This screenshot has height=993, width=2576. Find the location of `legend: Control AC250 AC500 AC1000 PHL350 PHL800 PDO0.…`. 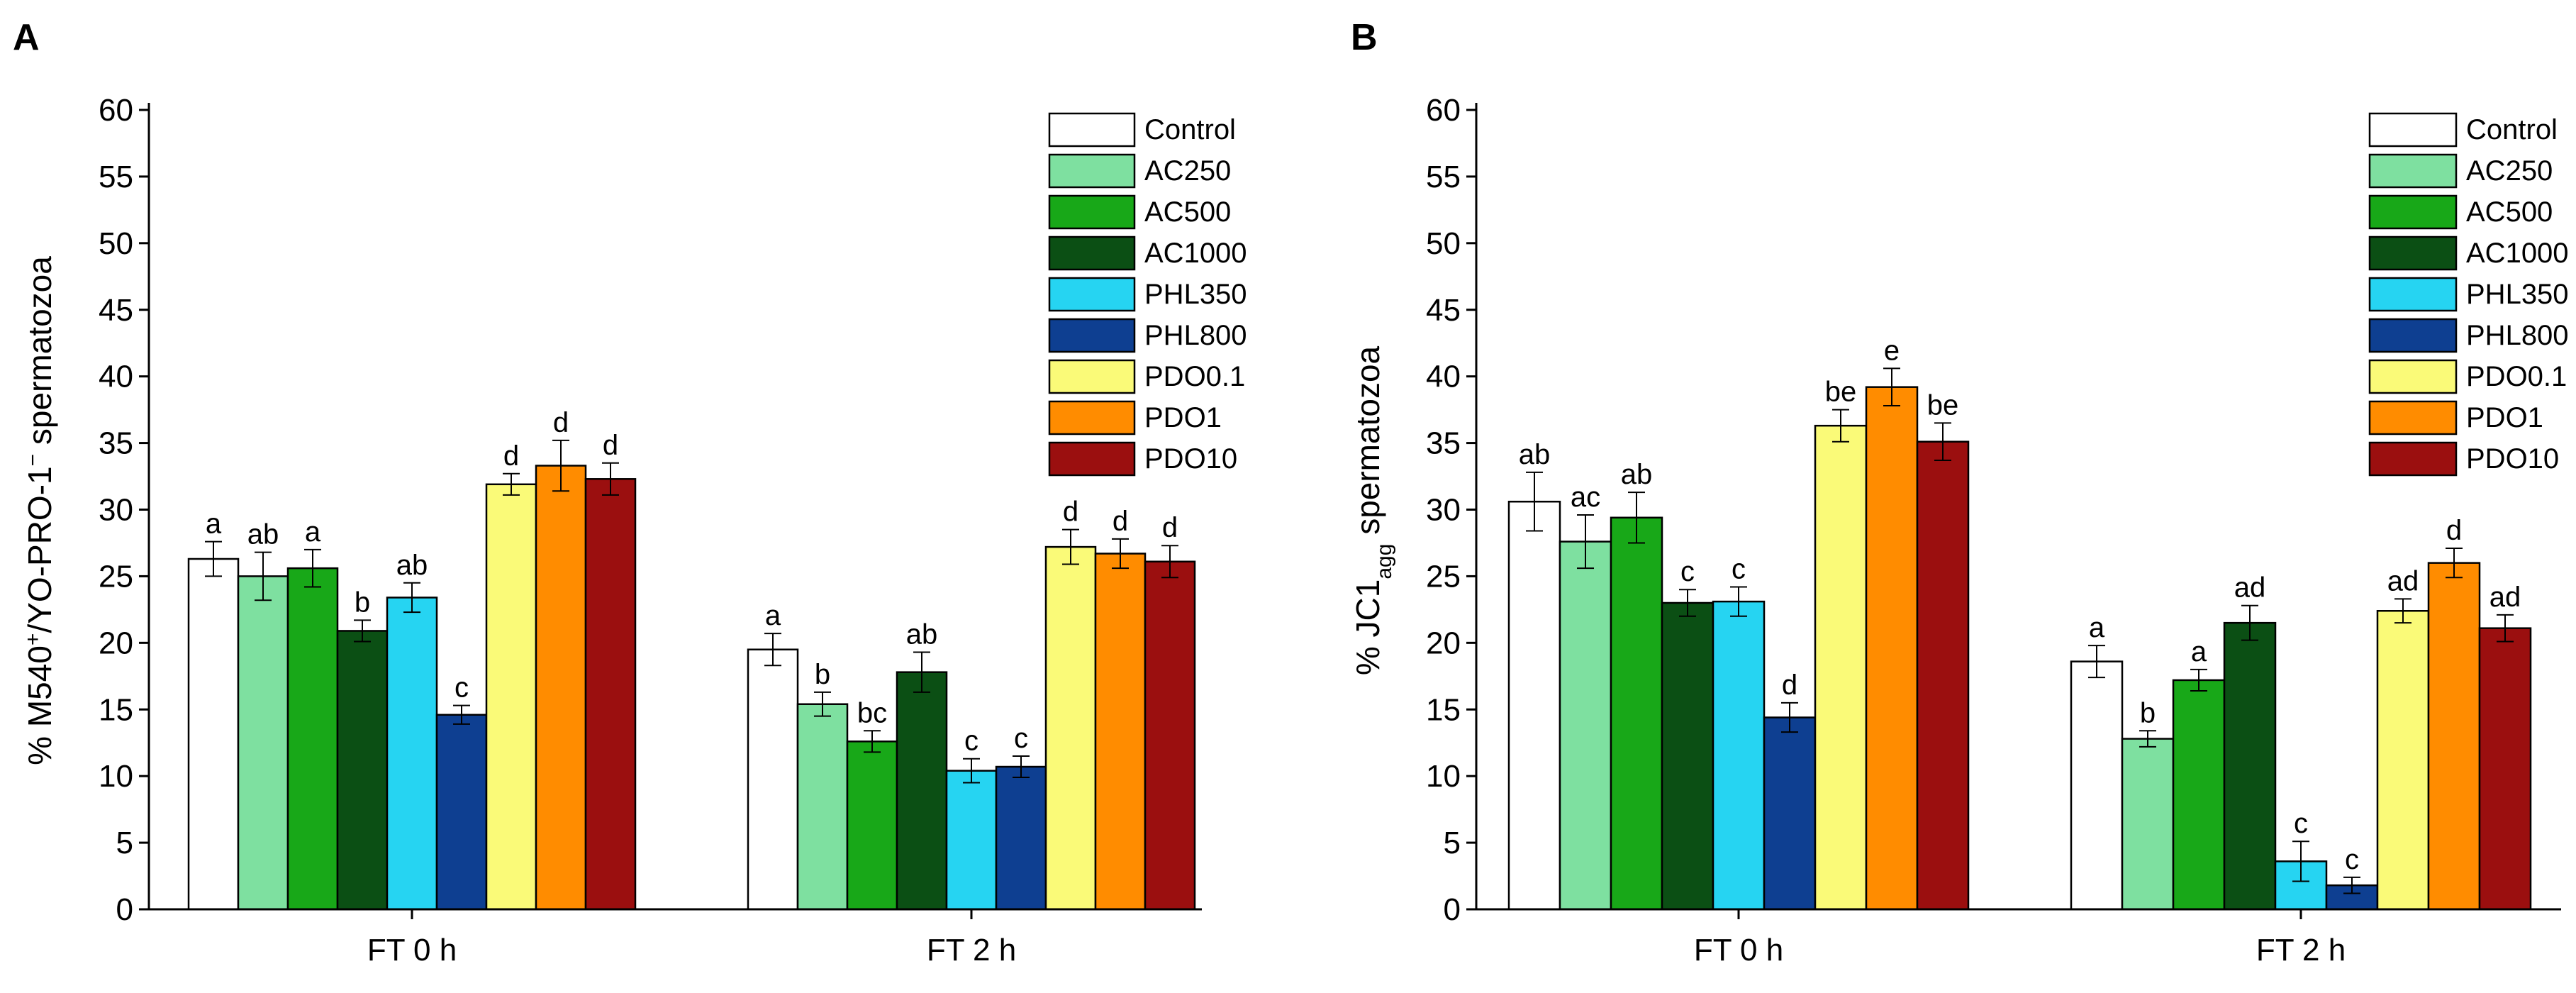

legend: Control AC250 AC500 AC1000 PHL350 PHL800 PDO0.… is located at coordinates (2468, 295).